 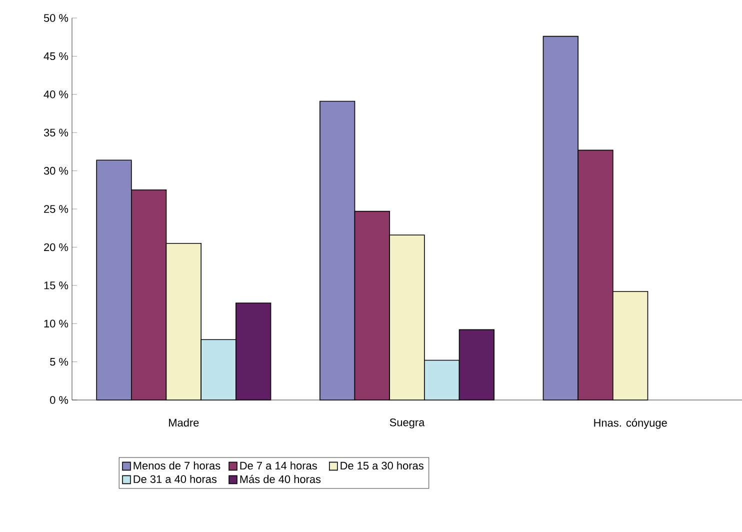 I want to click on y-tick-label: 0 %, so click(x=59, y=400).